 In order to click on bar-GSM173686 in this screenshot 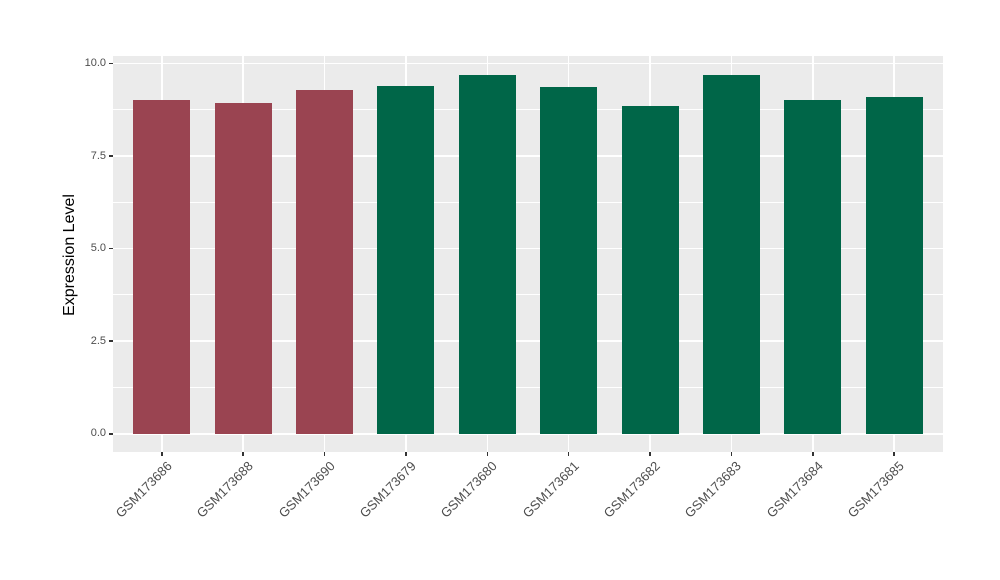, I will do `click(162, 267)`.